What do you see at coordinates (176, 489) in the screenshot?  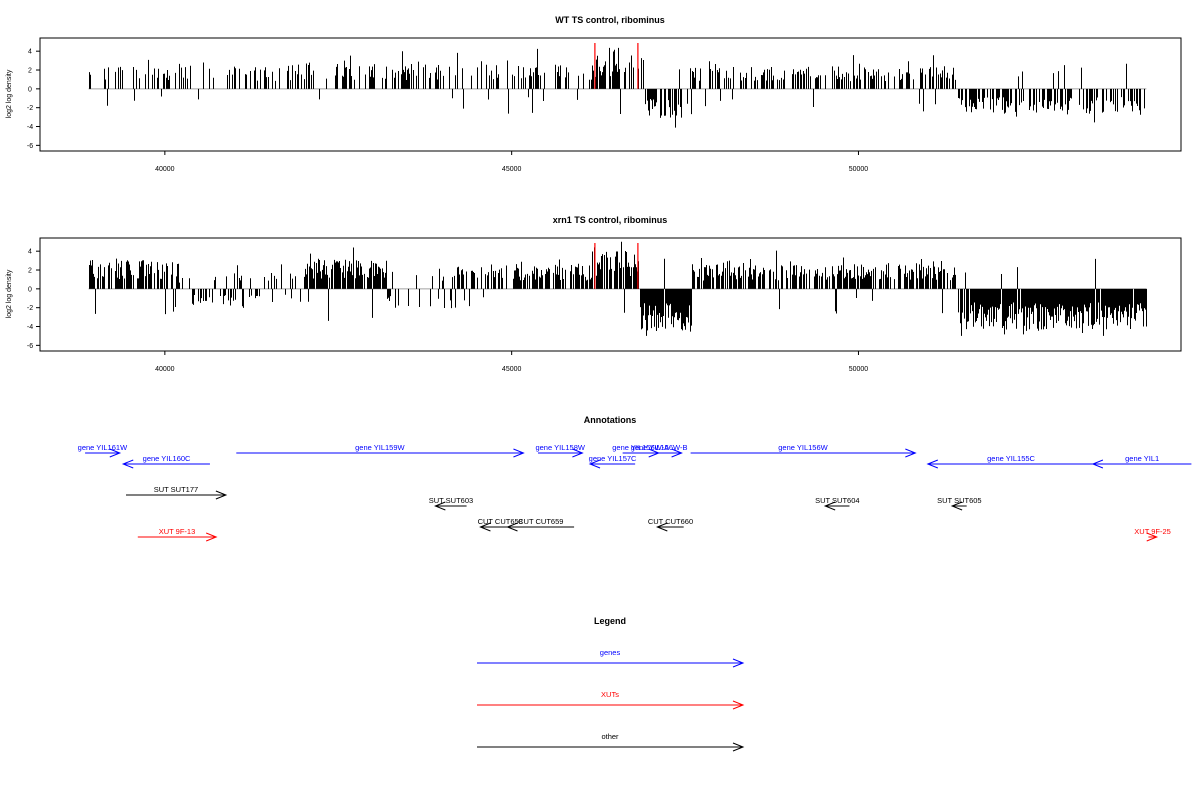 I see `annotation-label-other: SUT SUT177` at bounding box center [176, 489].